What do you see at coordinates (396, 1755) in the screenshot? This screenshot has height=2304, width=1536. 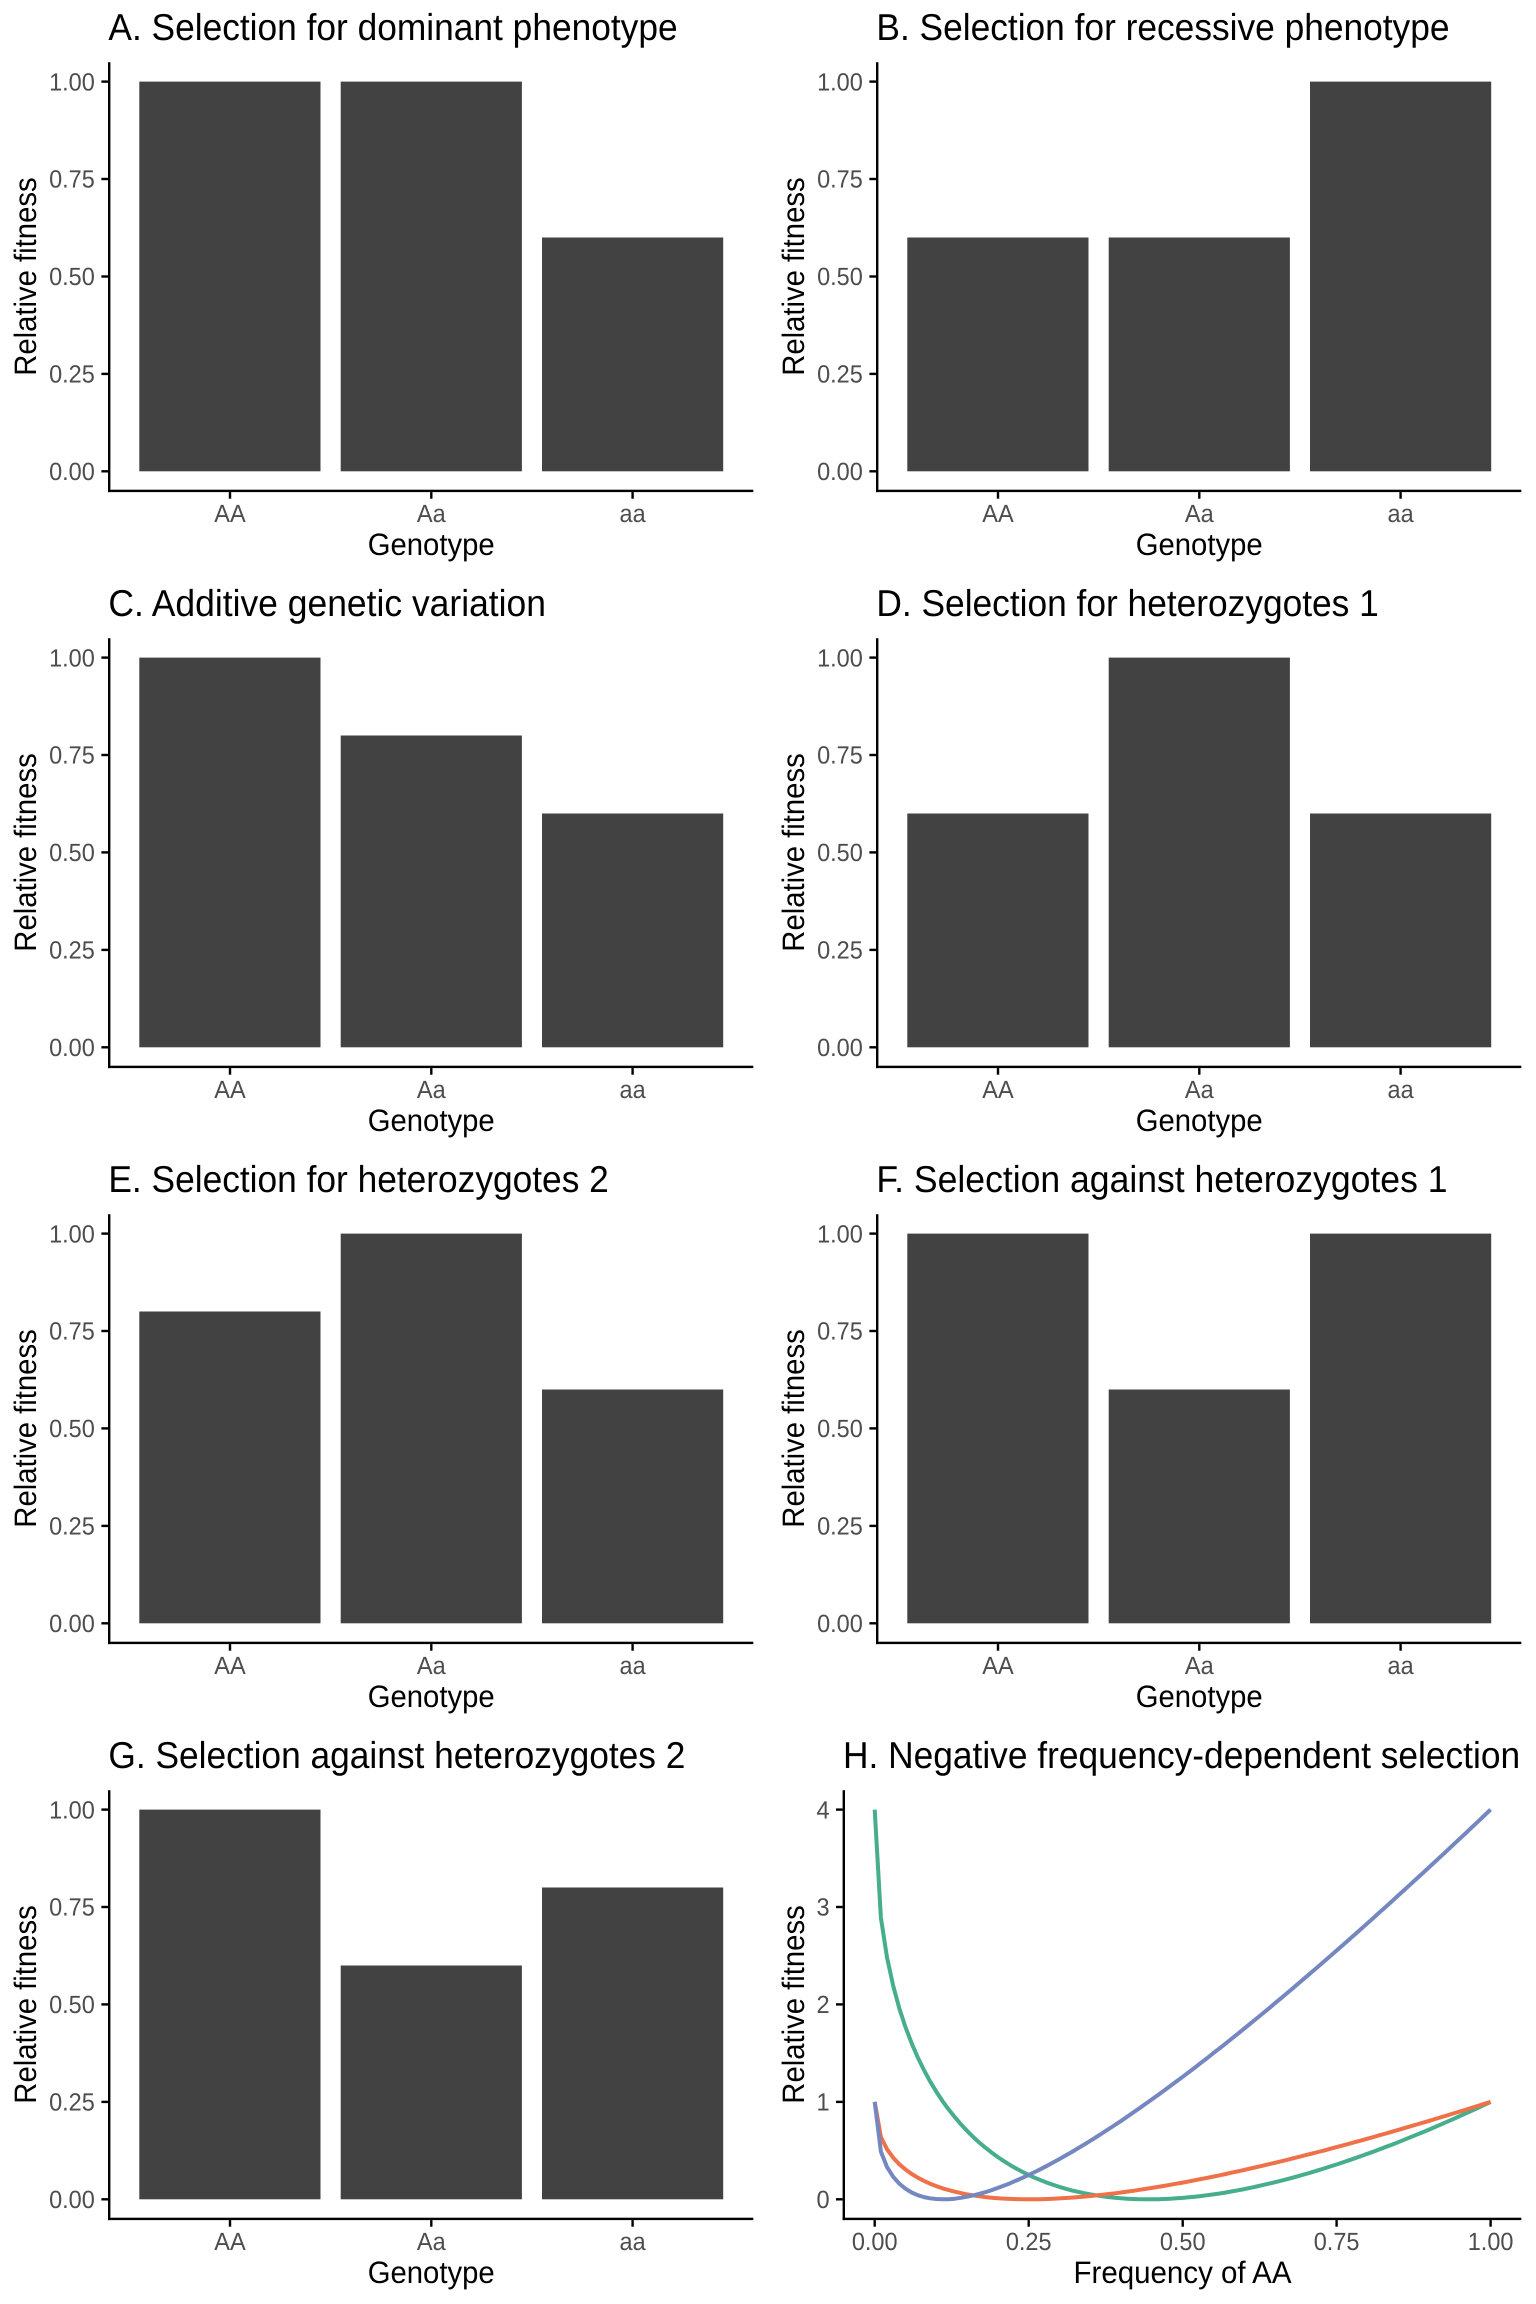 I see `svg-text:G. Selection against heterozyg: G. Selection against heterozygotes 2` at bounding box center [396, 1755].